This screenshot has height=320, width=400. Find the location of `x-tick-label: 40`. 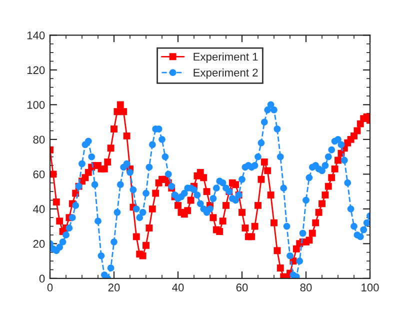

x-tick-label: 40 is located at coordinates (178, 288).